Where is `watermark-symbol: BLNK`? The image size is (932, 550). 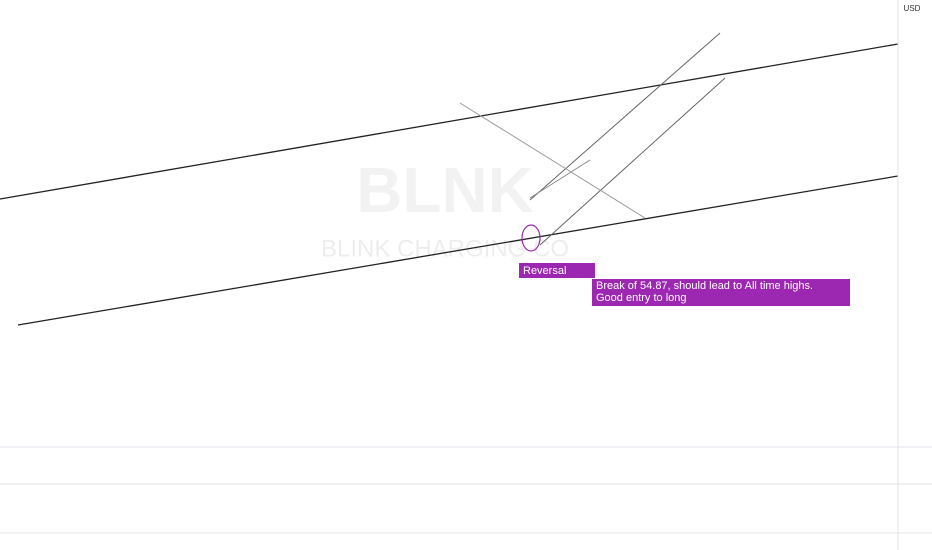 watermark-symbol: BLNK is located at coordinates (445, 190).